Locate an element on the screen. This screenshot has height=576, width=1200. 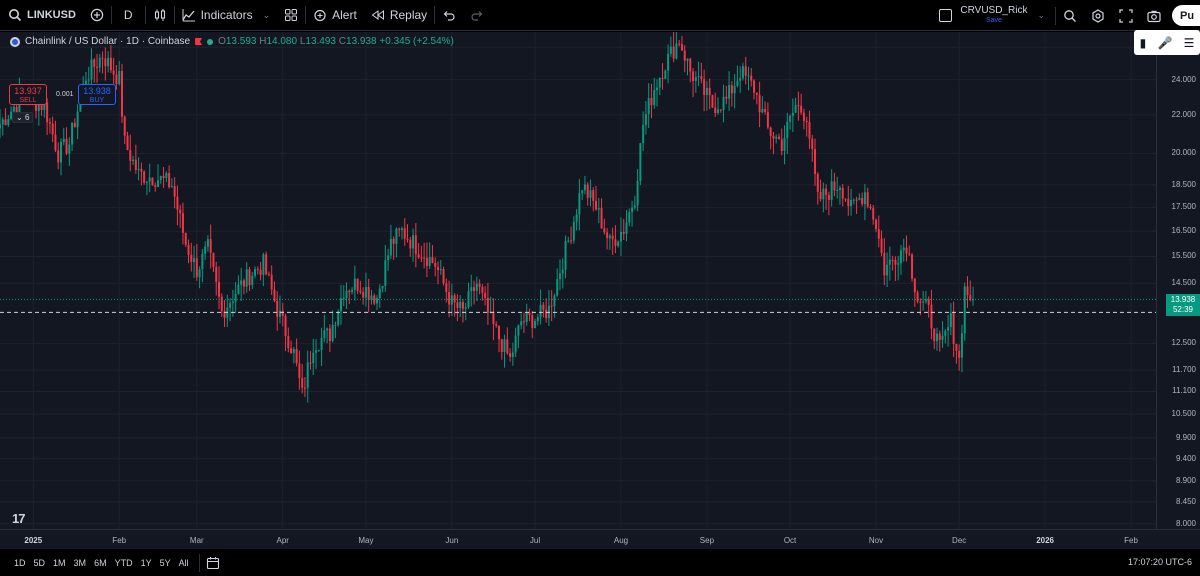
voice-panel: ▮ 🎤 ☰ is located at coordinates (1167, 42).